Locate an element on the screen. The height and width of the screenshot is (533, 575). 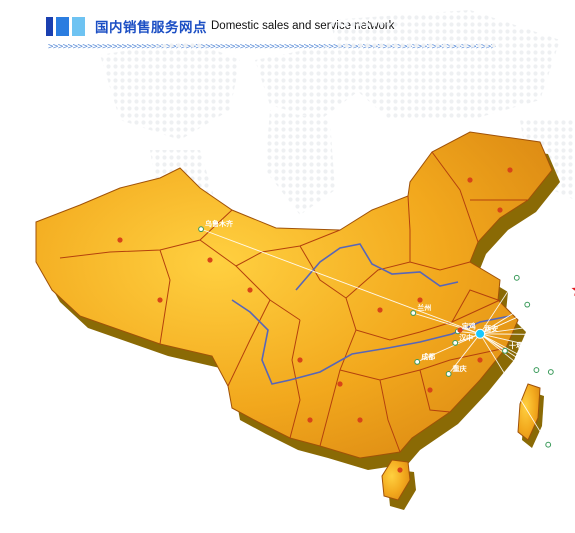
header-square-mid-icon is located at coordinates (62, 26).